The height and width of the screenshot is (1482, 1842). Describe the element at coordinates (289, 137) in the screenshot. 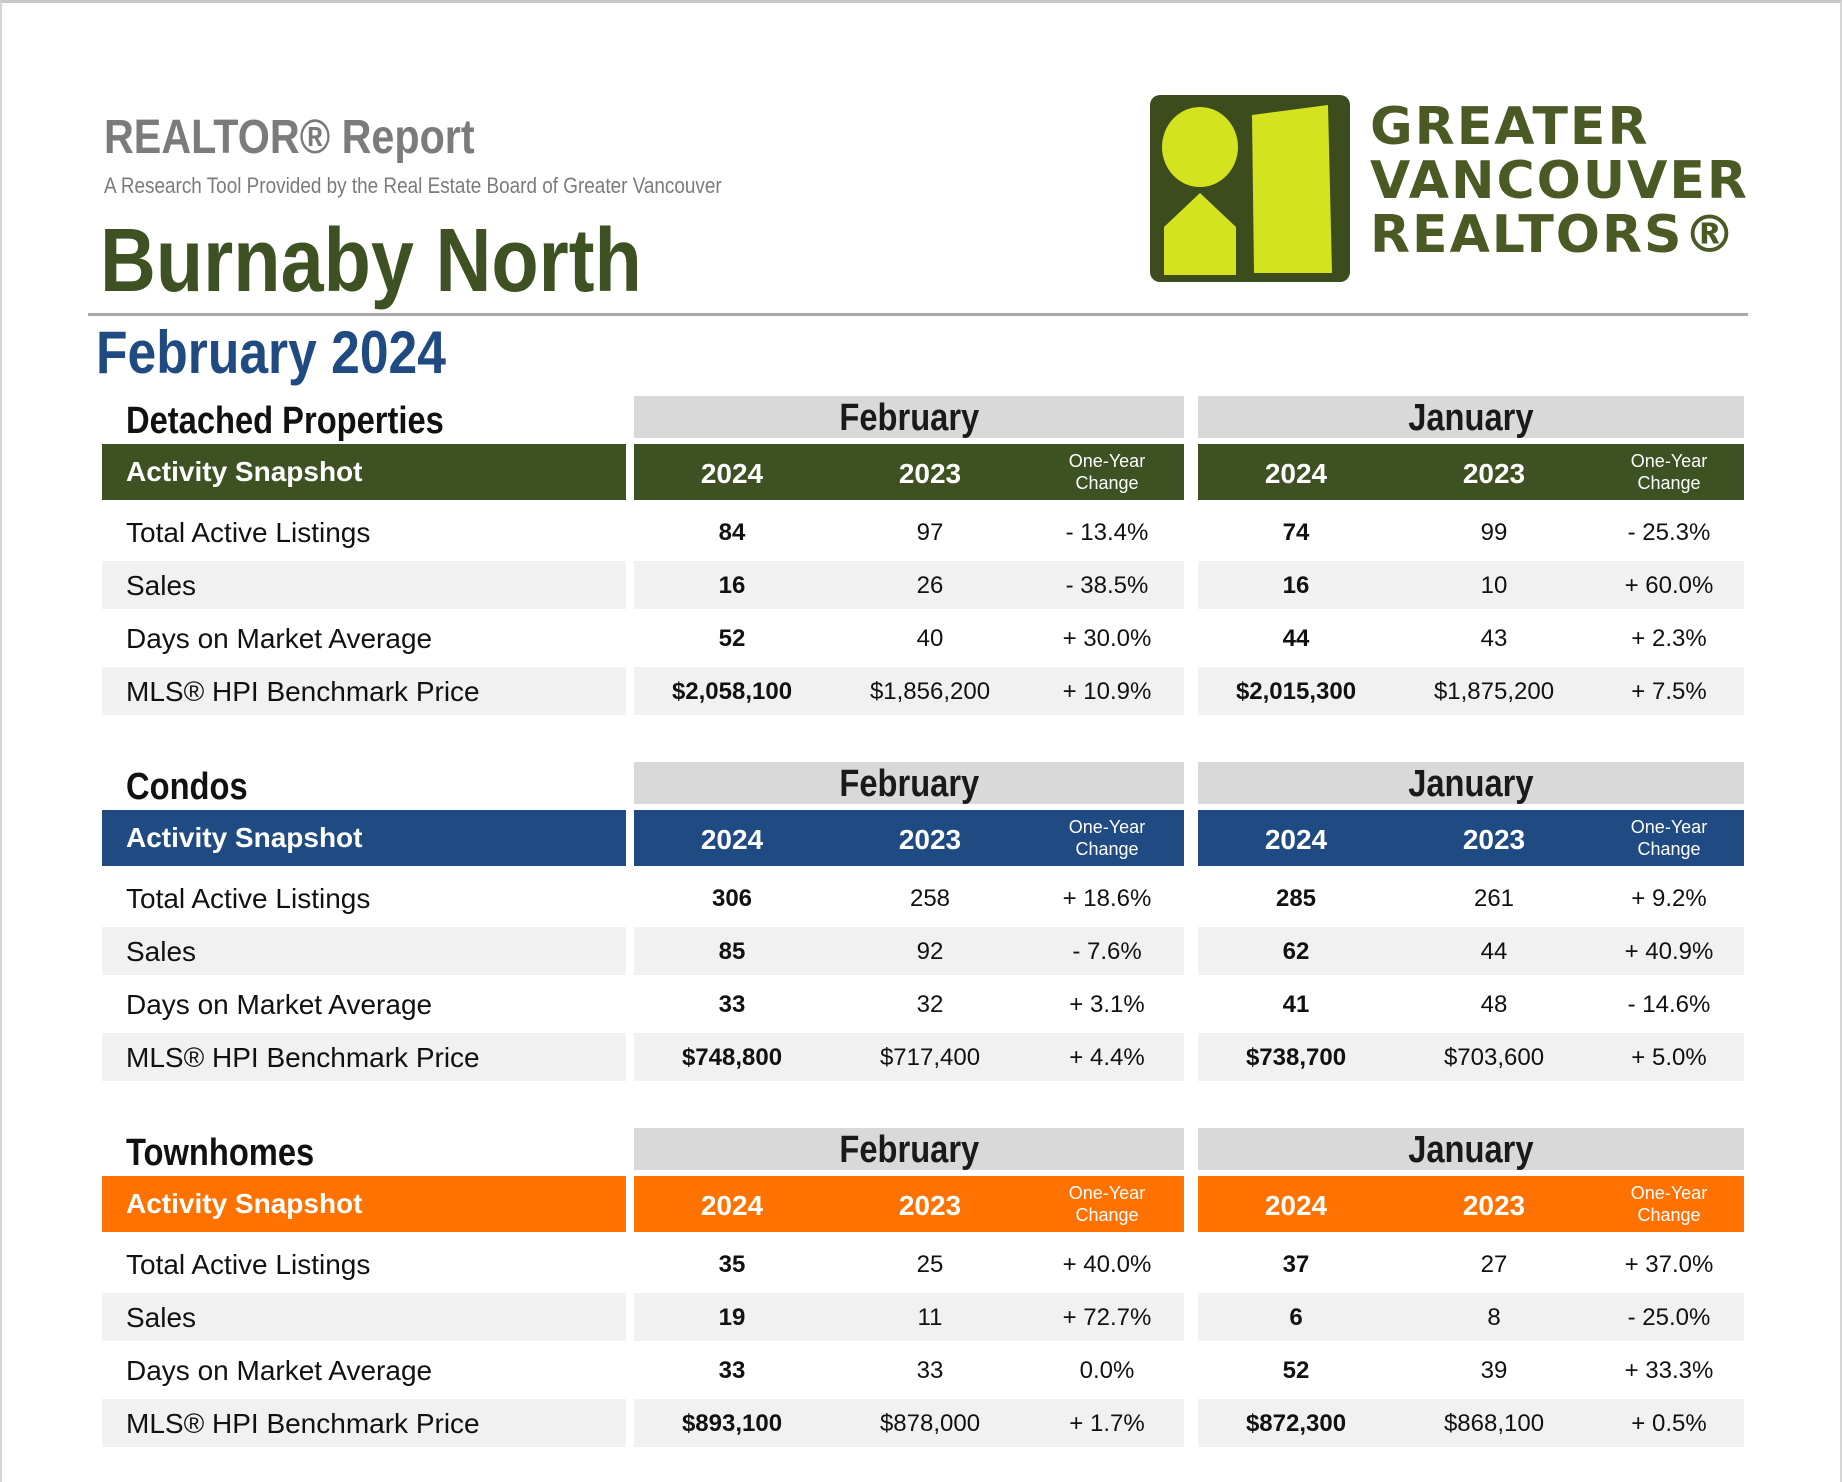

I see `report-title: REALTOR® Report` at that location.